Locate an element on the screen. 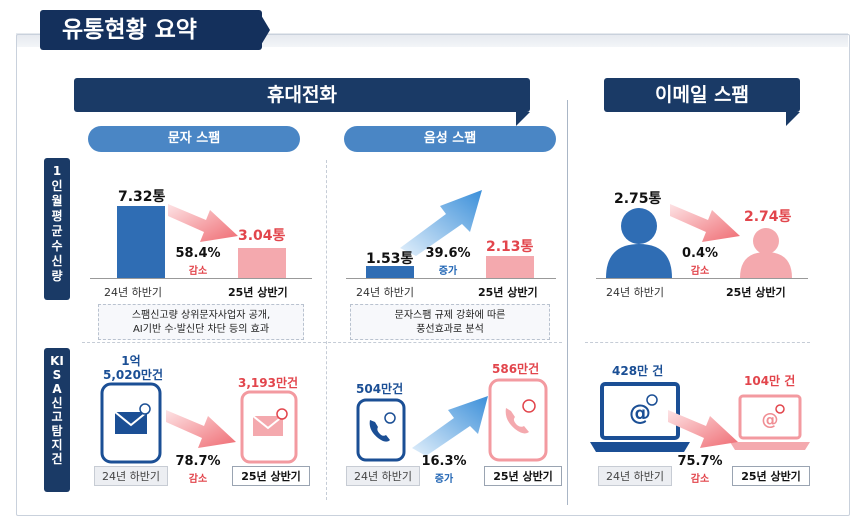 This screenshot has width=865, height=516. voice-kisa-prev-value: 504만건 is located at coordinates (380, 389).